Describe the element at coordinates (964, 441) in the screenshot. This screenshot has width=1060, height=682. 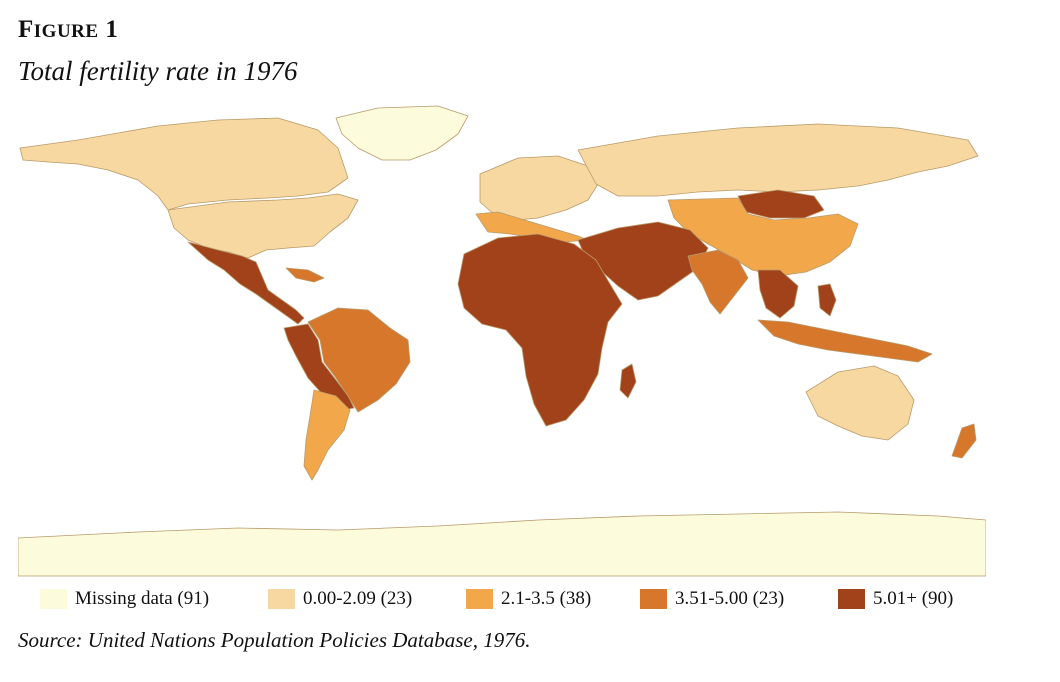
I see `region-new-zealand` at that location.